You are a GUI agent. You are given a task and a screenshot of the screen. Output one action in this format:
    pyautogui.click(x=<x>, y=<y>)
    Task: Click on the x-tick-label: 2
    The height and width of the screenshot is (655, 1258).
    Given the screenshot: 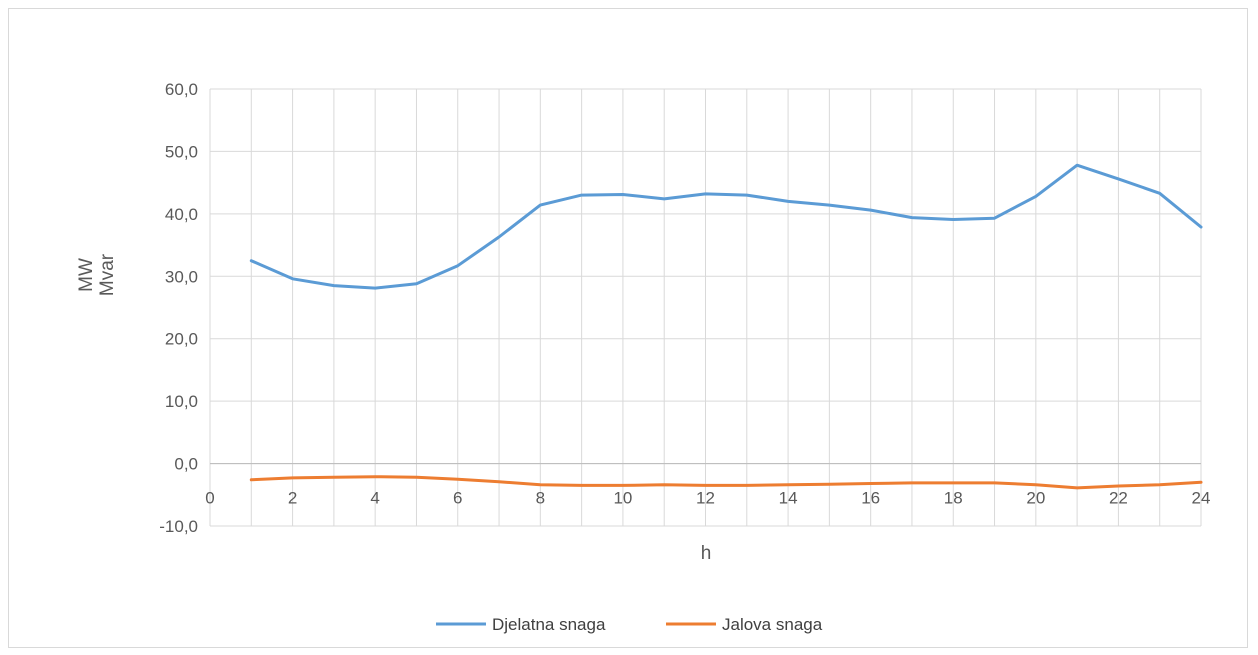 What is the action you would take?
    pyautogui.click(x=292, y=498)
    